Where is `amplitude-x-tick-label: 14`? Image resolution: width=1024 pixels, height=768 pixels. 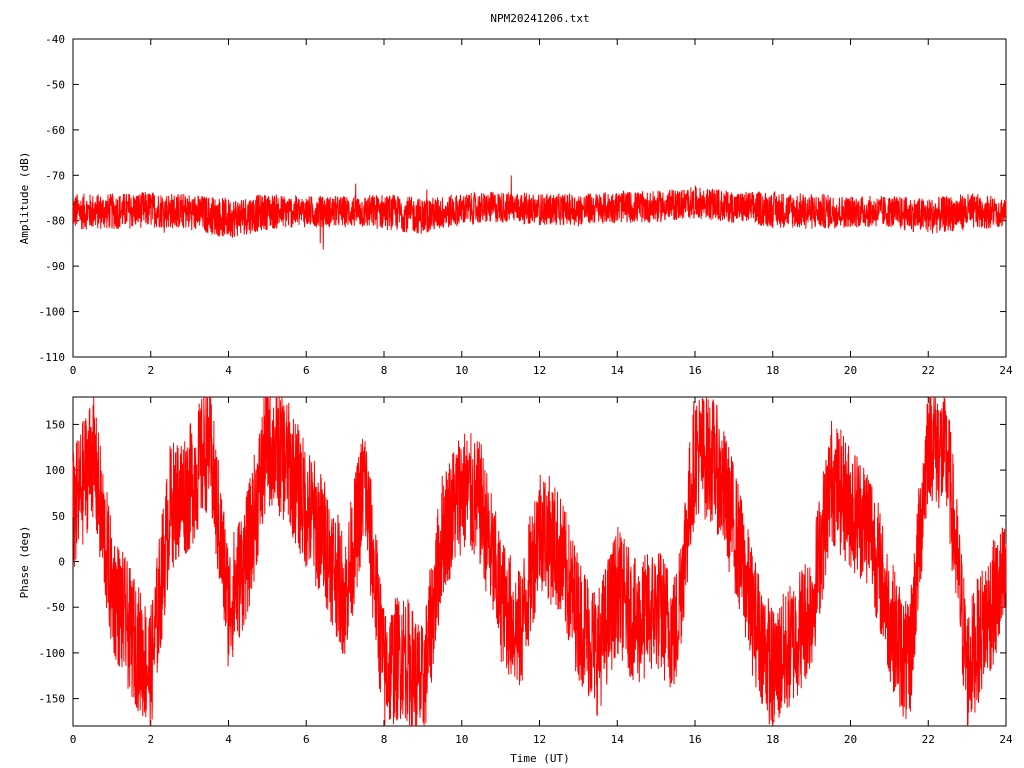 amplitude-x-tick-label: 14 is located at coordinates (618, 370).